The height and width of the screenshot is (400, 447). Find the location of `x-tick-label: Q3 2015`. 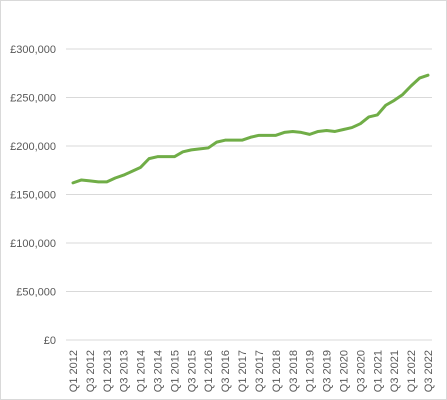

x-tick-label: Q3 2015 is located at coordinates (192, 371).